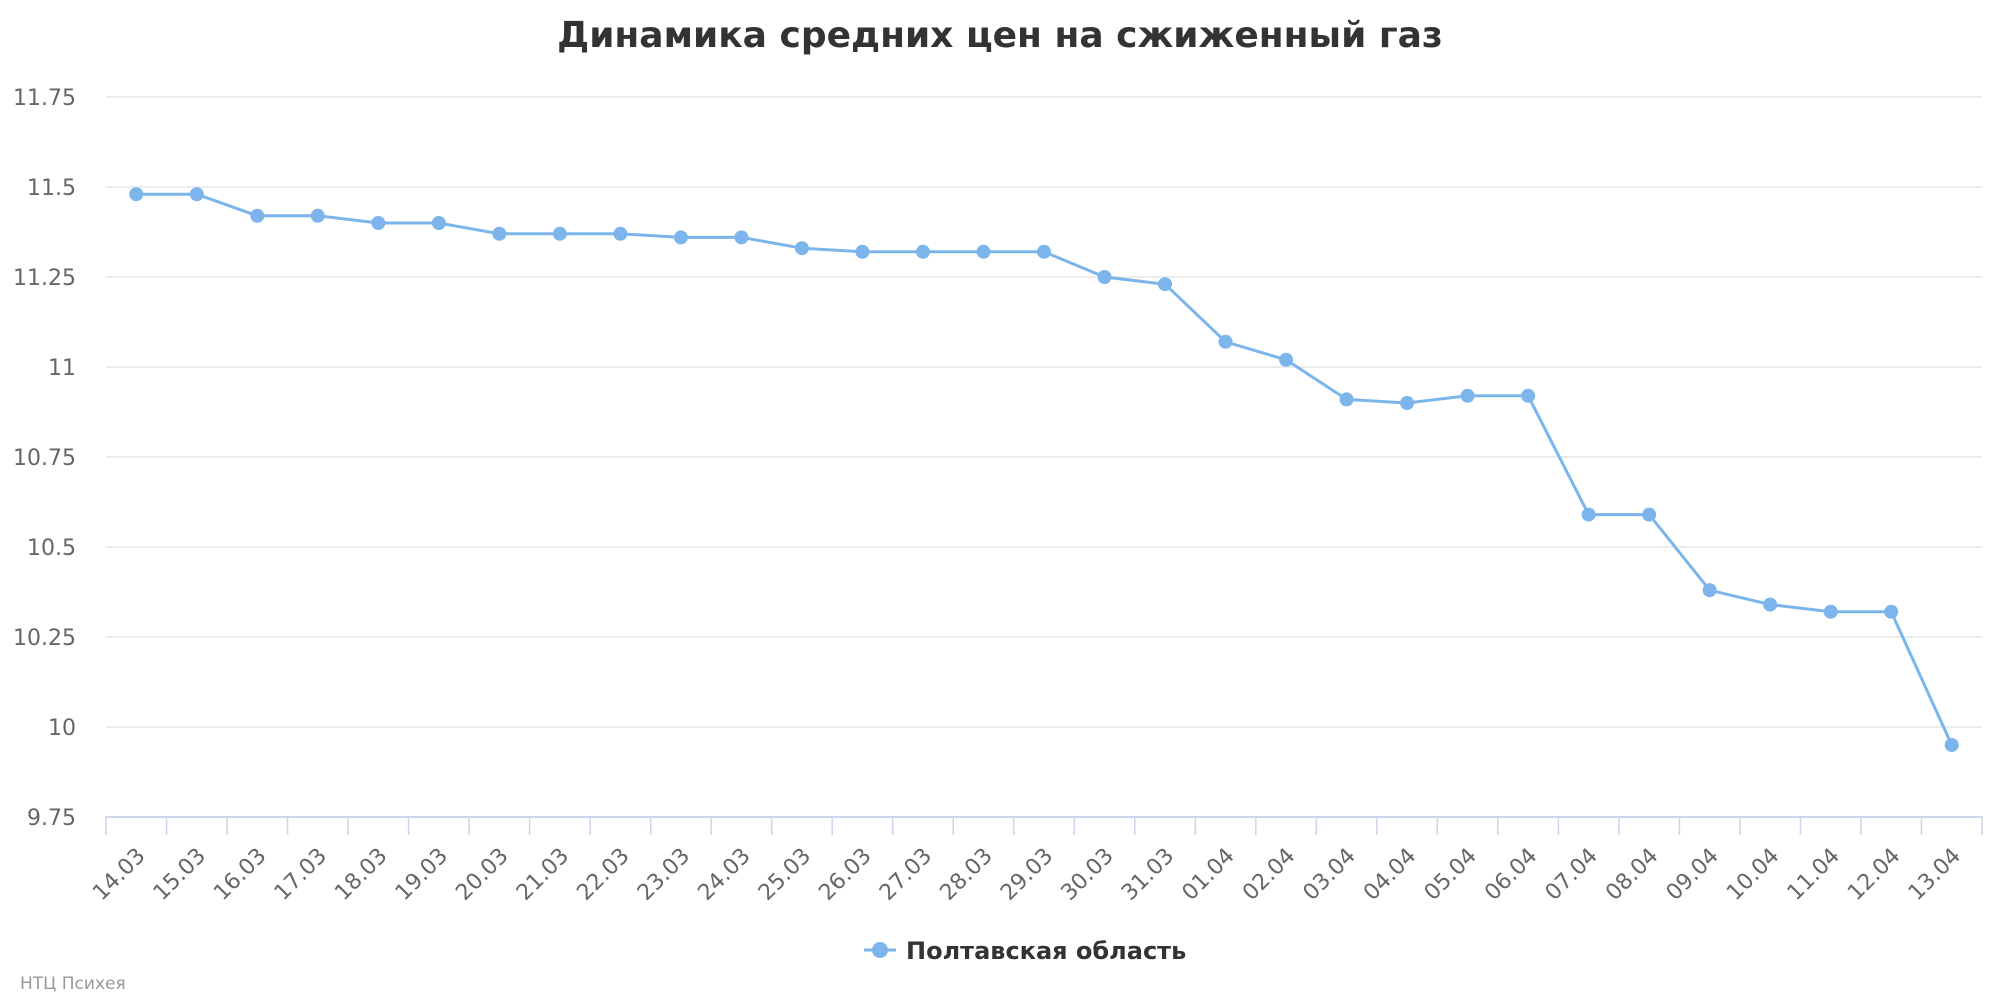  Describe the element at coordinates (906, 875) in the screenshot. I see `x-tick-label: 27.03` at that location.